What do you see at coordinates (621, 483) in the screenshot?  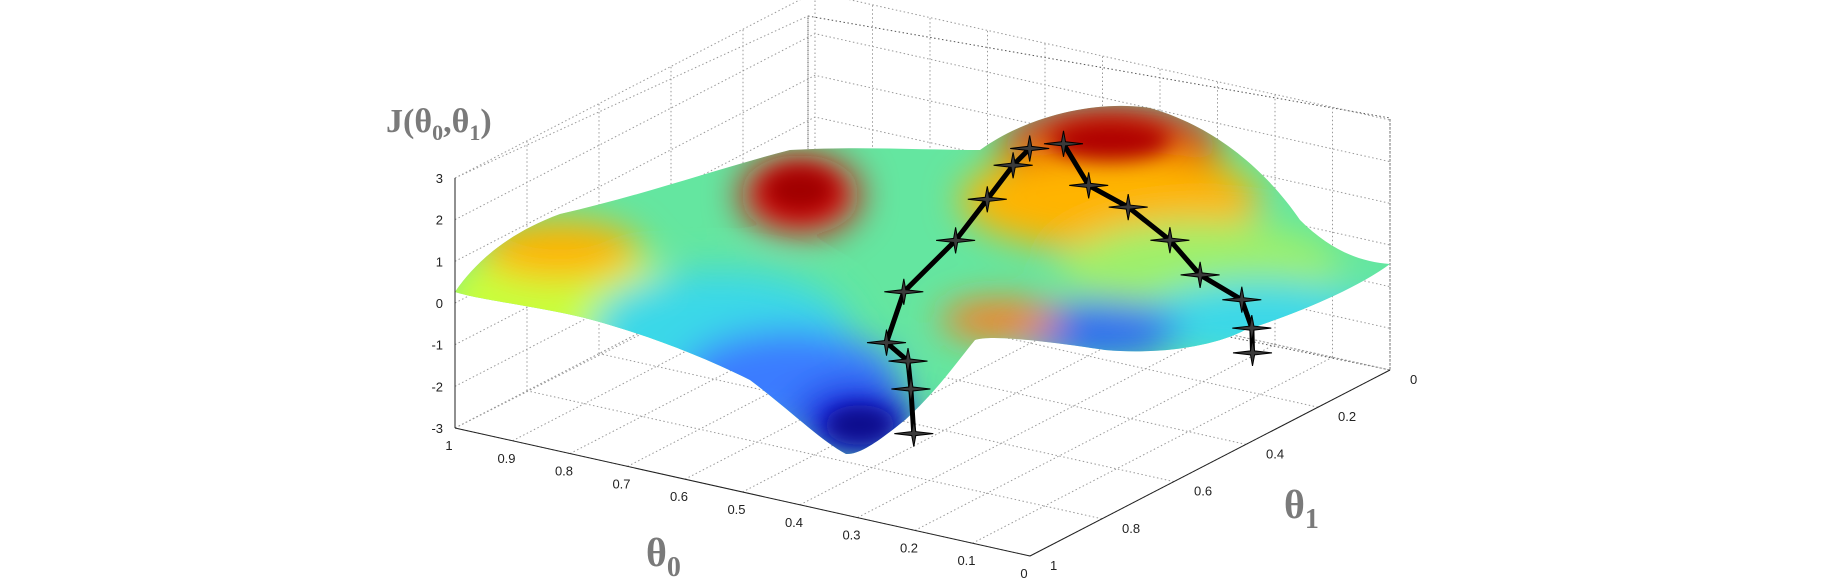 I see `theta0-tick-label: 0.7` at bounding box center [621, 483].